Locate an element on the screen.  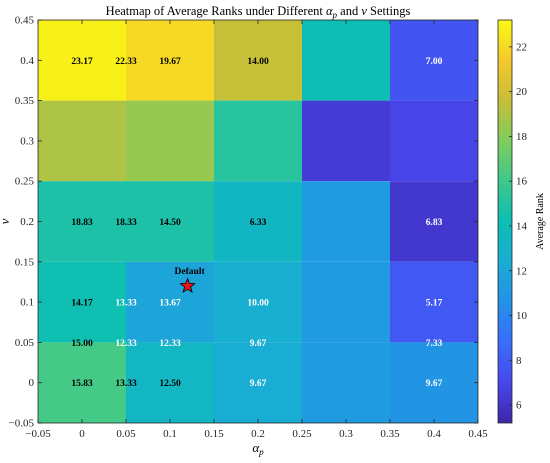
y-axis-label: ν is located at coordinates (6, 221).